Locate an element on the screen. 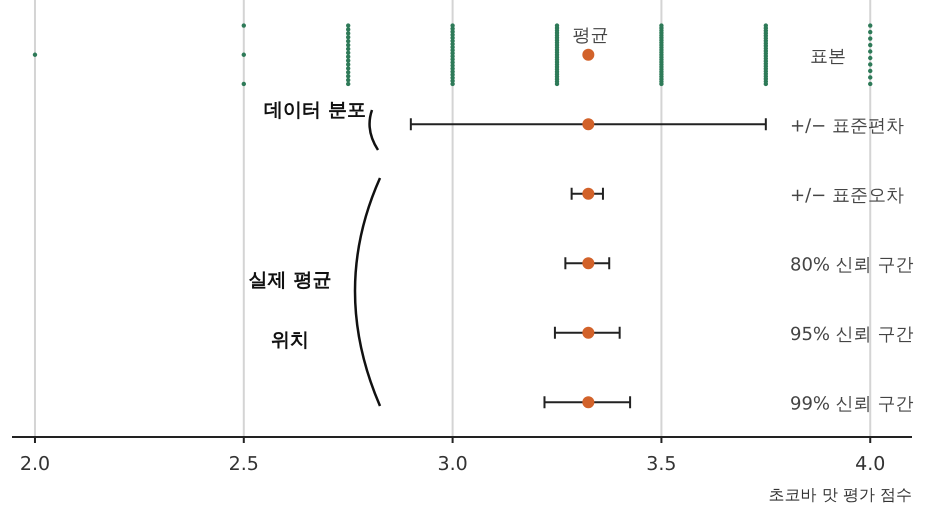 This screenshot has height=518, width=945. x-tick-label: 3.0 is located at coordinates (452, 464).